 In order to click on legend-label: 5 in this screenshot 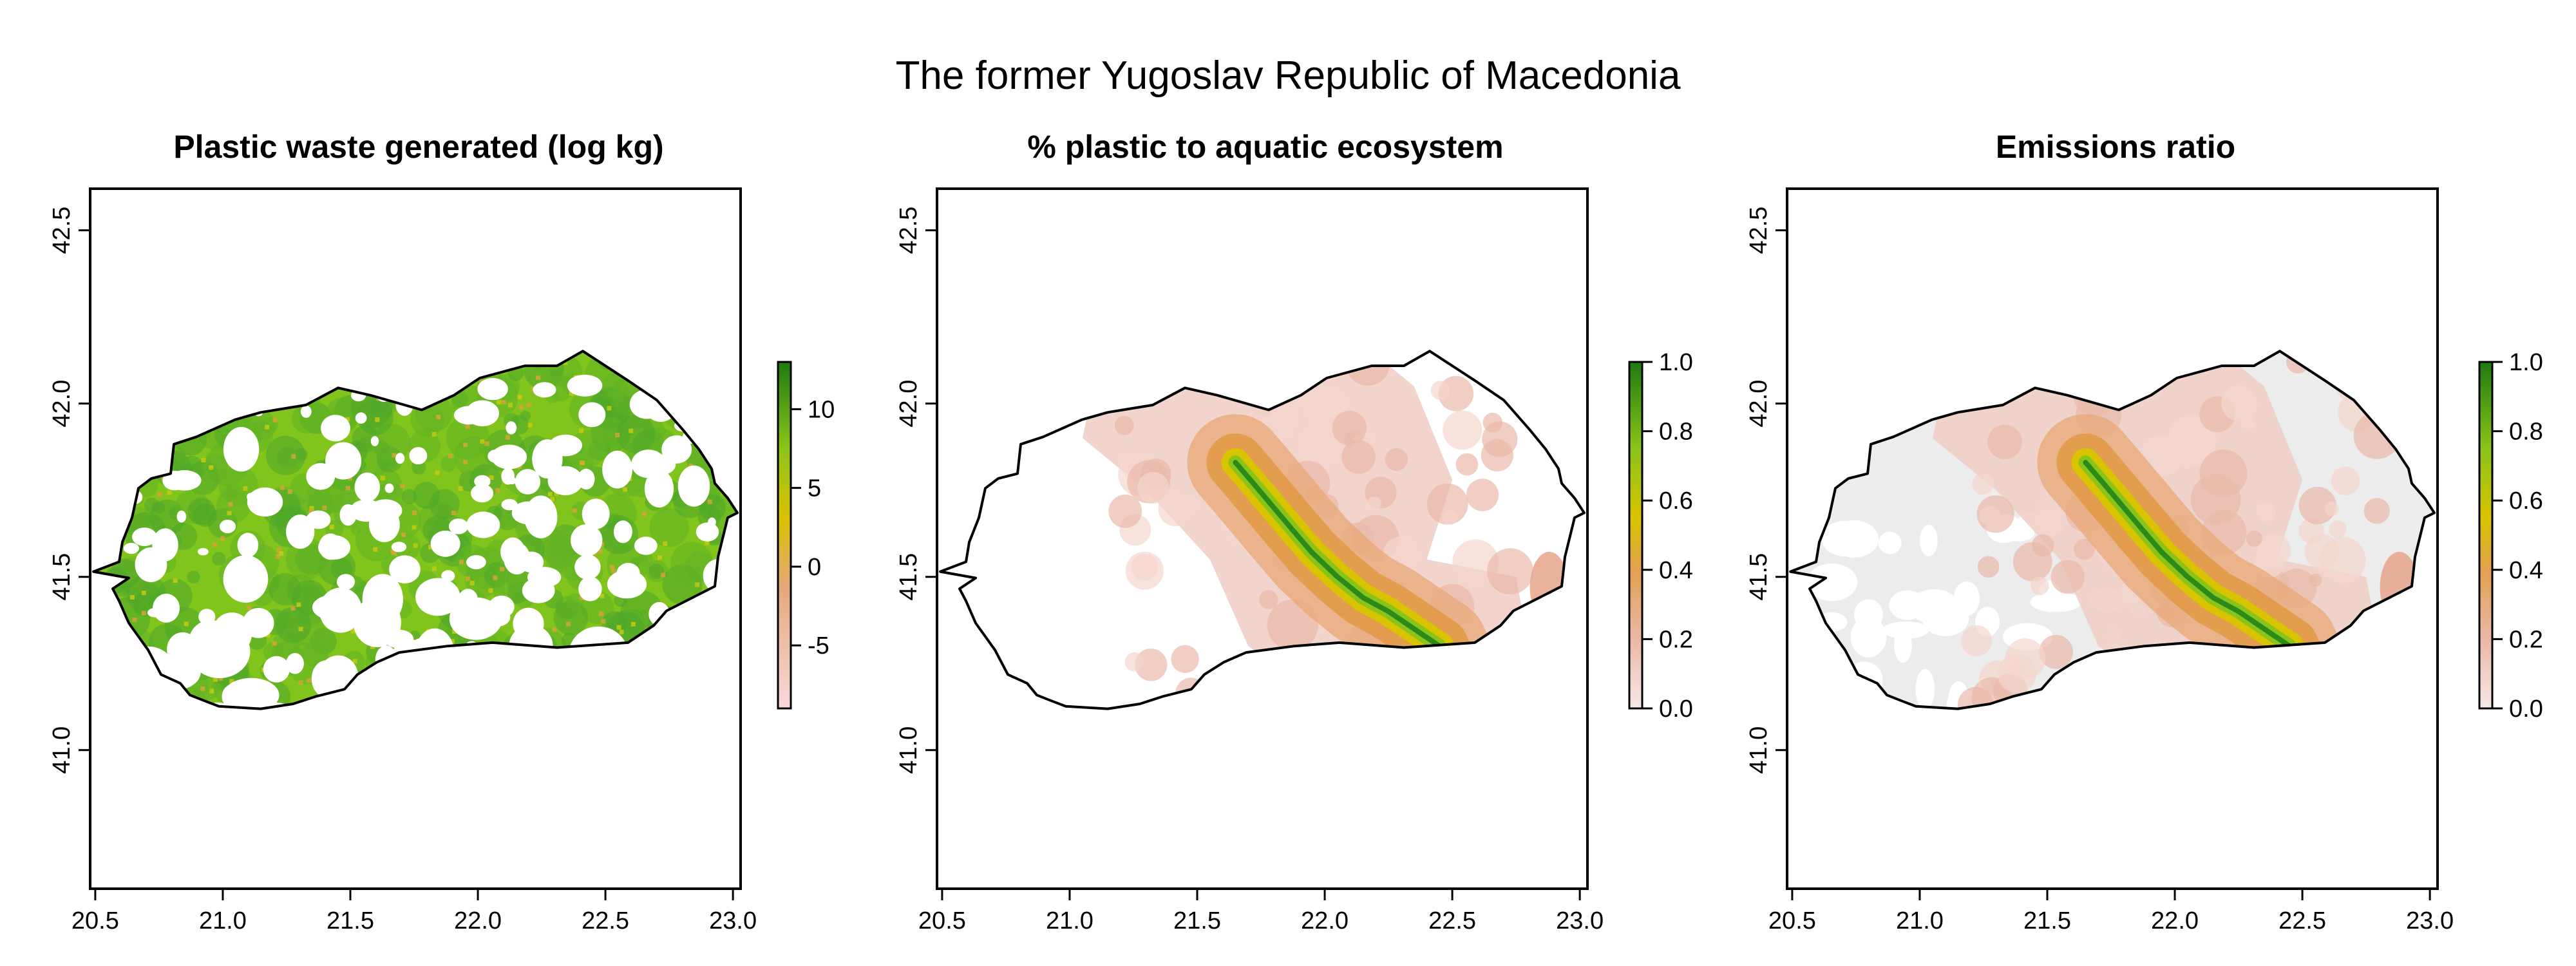, I will do `click(814, 489)`.